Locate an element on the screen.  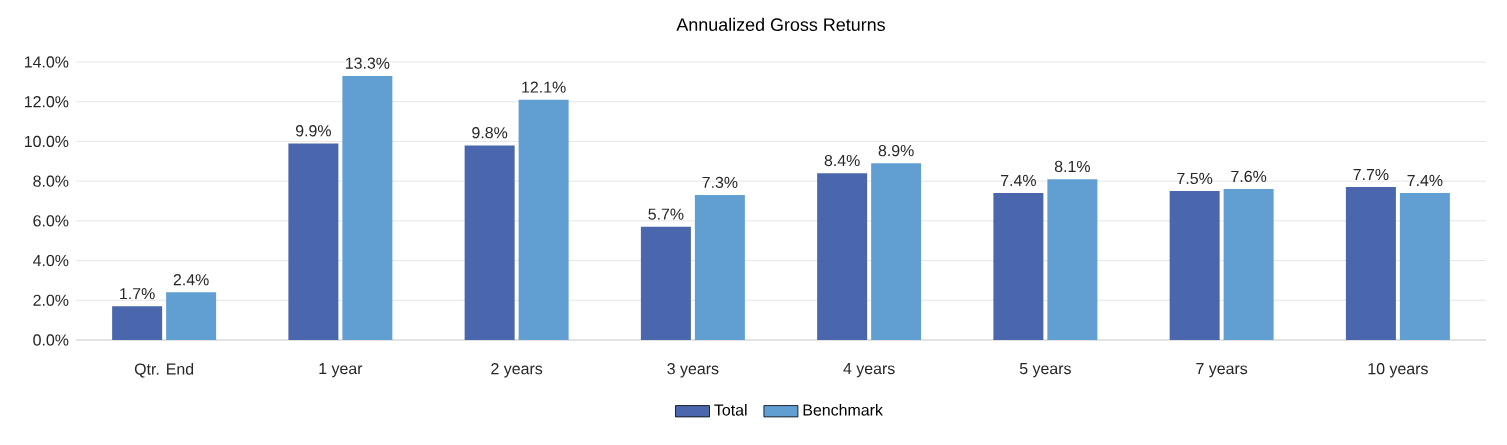
legend-label: Benchmark is located at coordinates (843, 409).